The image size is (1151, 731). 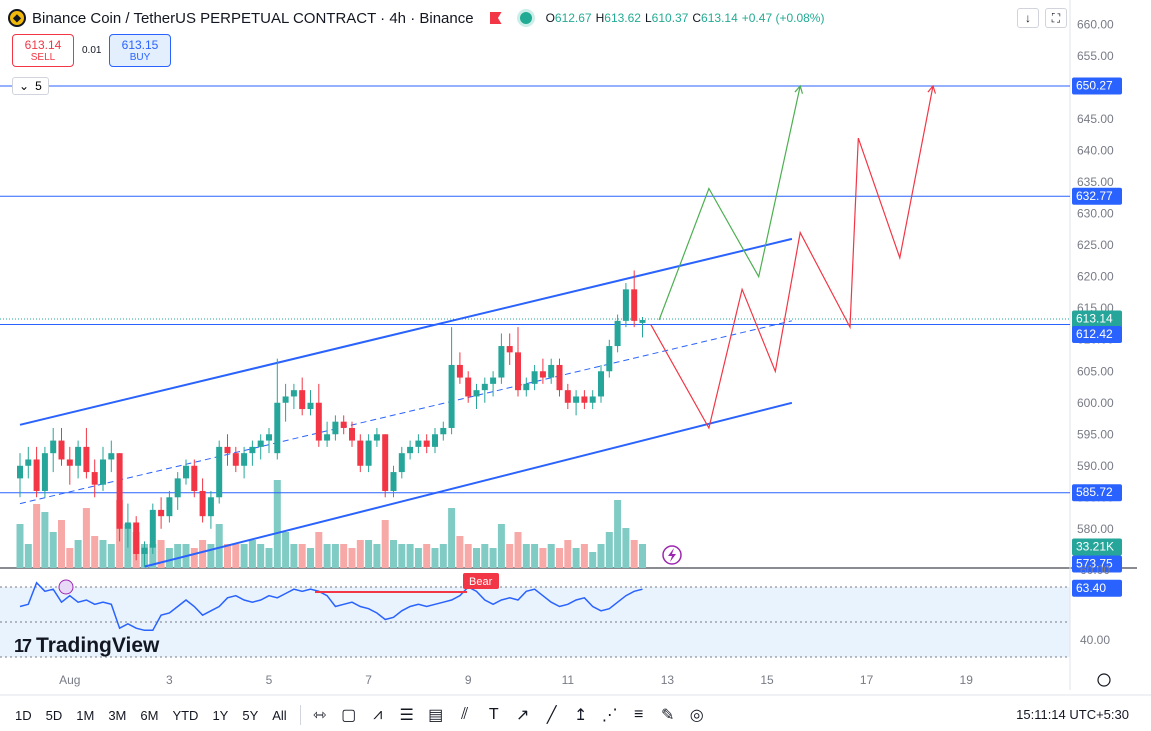 I want to click on sell-button: 613.14 SELL, so click(x=43, y=50).